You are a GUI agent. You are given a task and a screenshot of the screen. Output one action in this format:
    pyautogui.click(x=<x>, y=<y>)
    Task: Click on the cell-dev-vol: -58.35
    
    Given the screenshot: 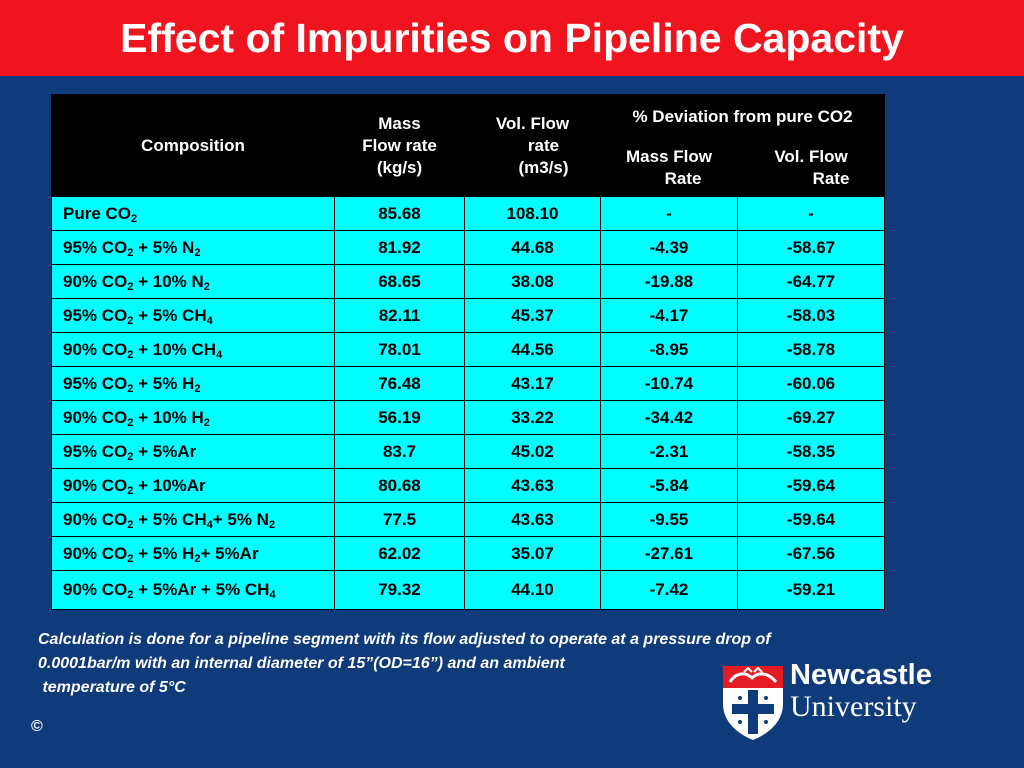 What is the action you would take?
    pyautogui.click(x=811, y=451)
    